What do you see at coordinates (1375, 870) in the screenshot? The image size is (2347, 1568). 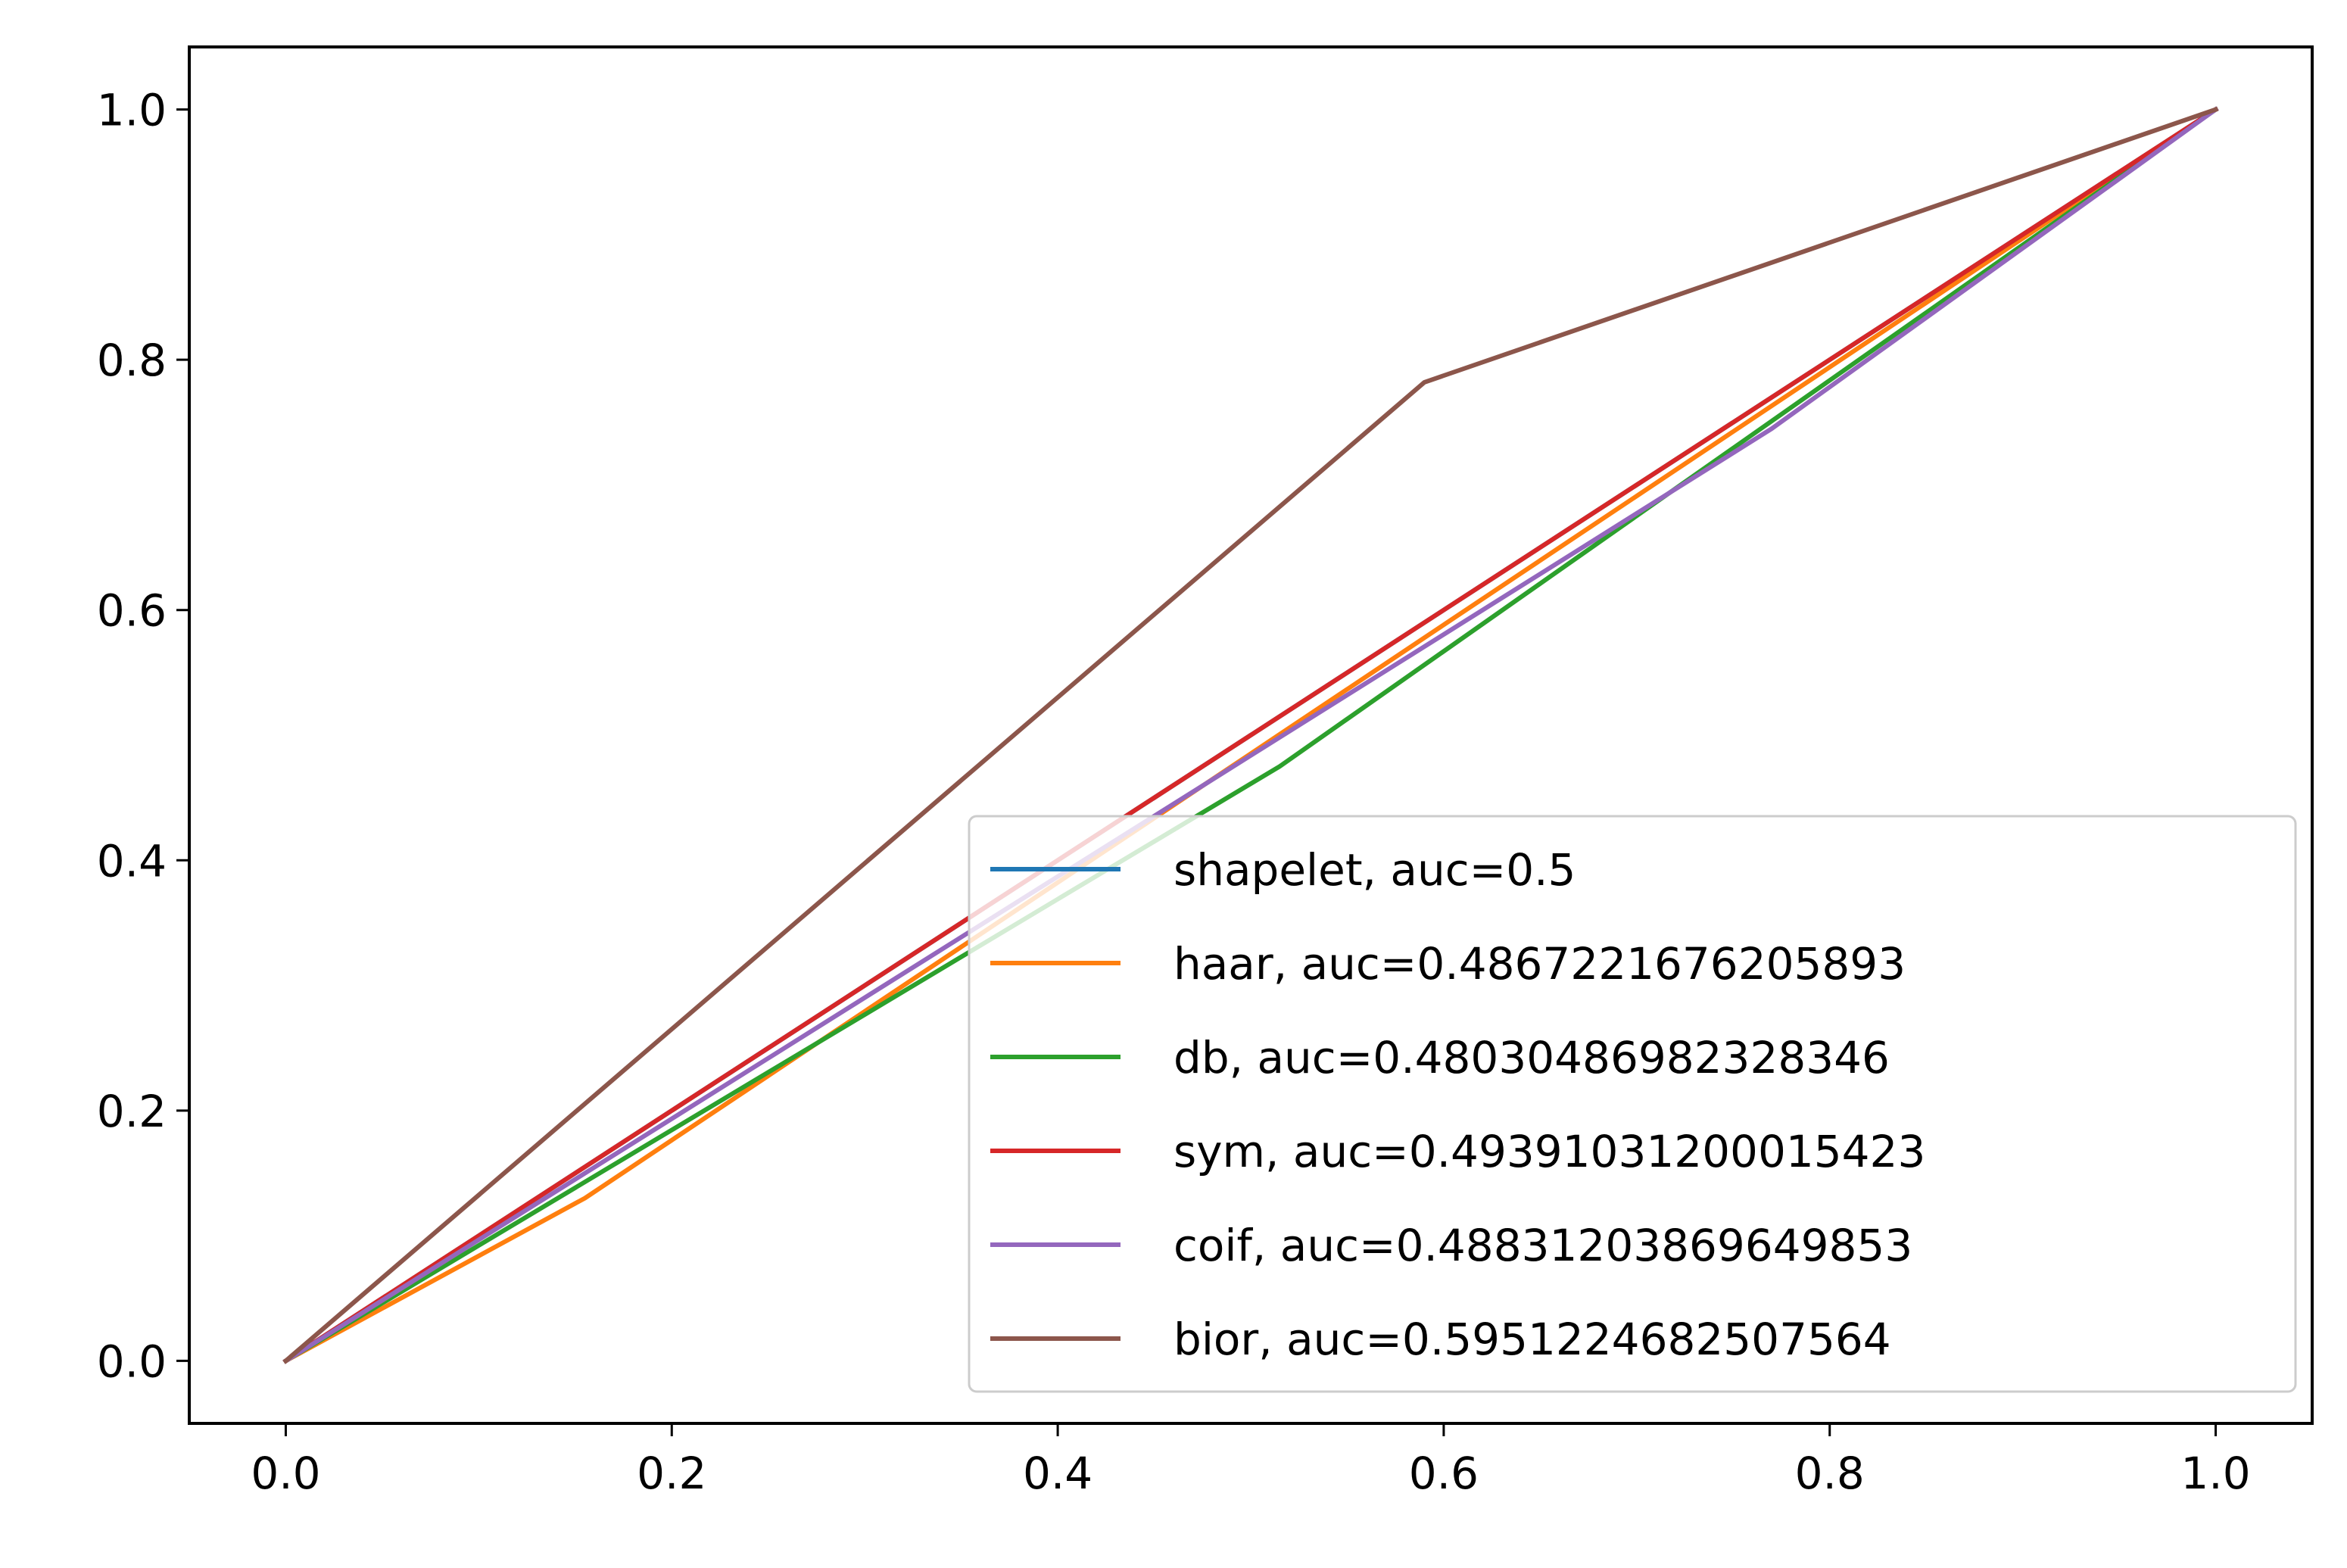 I see `legend-label-0: shapelet, auc=0.5` at bounding box center [1375, 870].